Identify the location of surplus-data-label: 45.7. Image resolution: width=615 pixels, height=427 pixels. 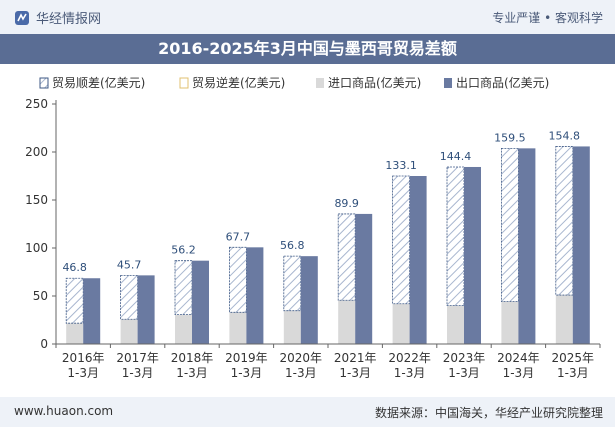
(129, 264).